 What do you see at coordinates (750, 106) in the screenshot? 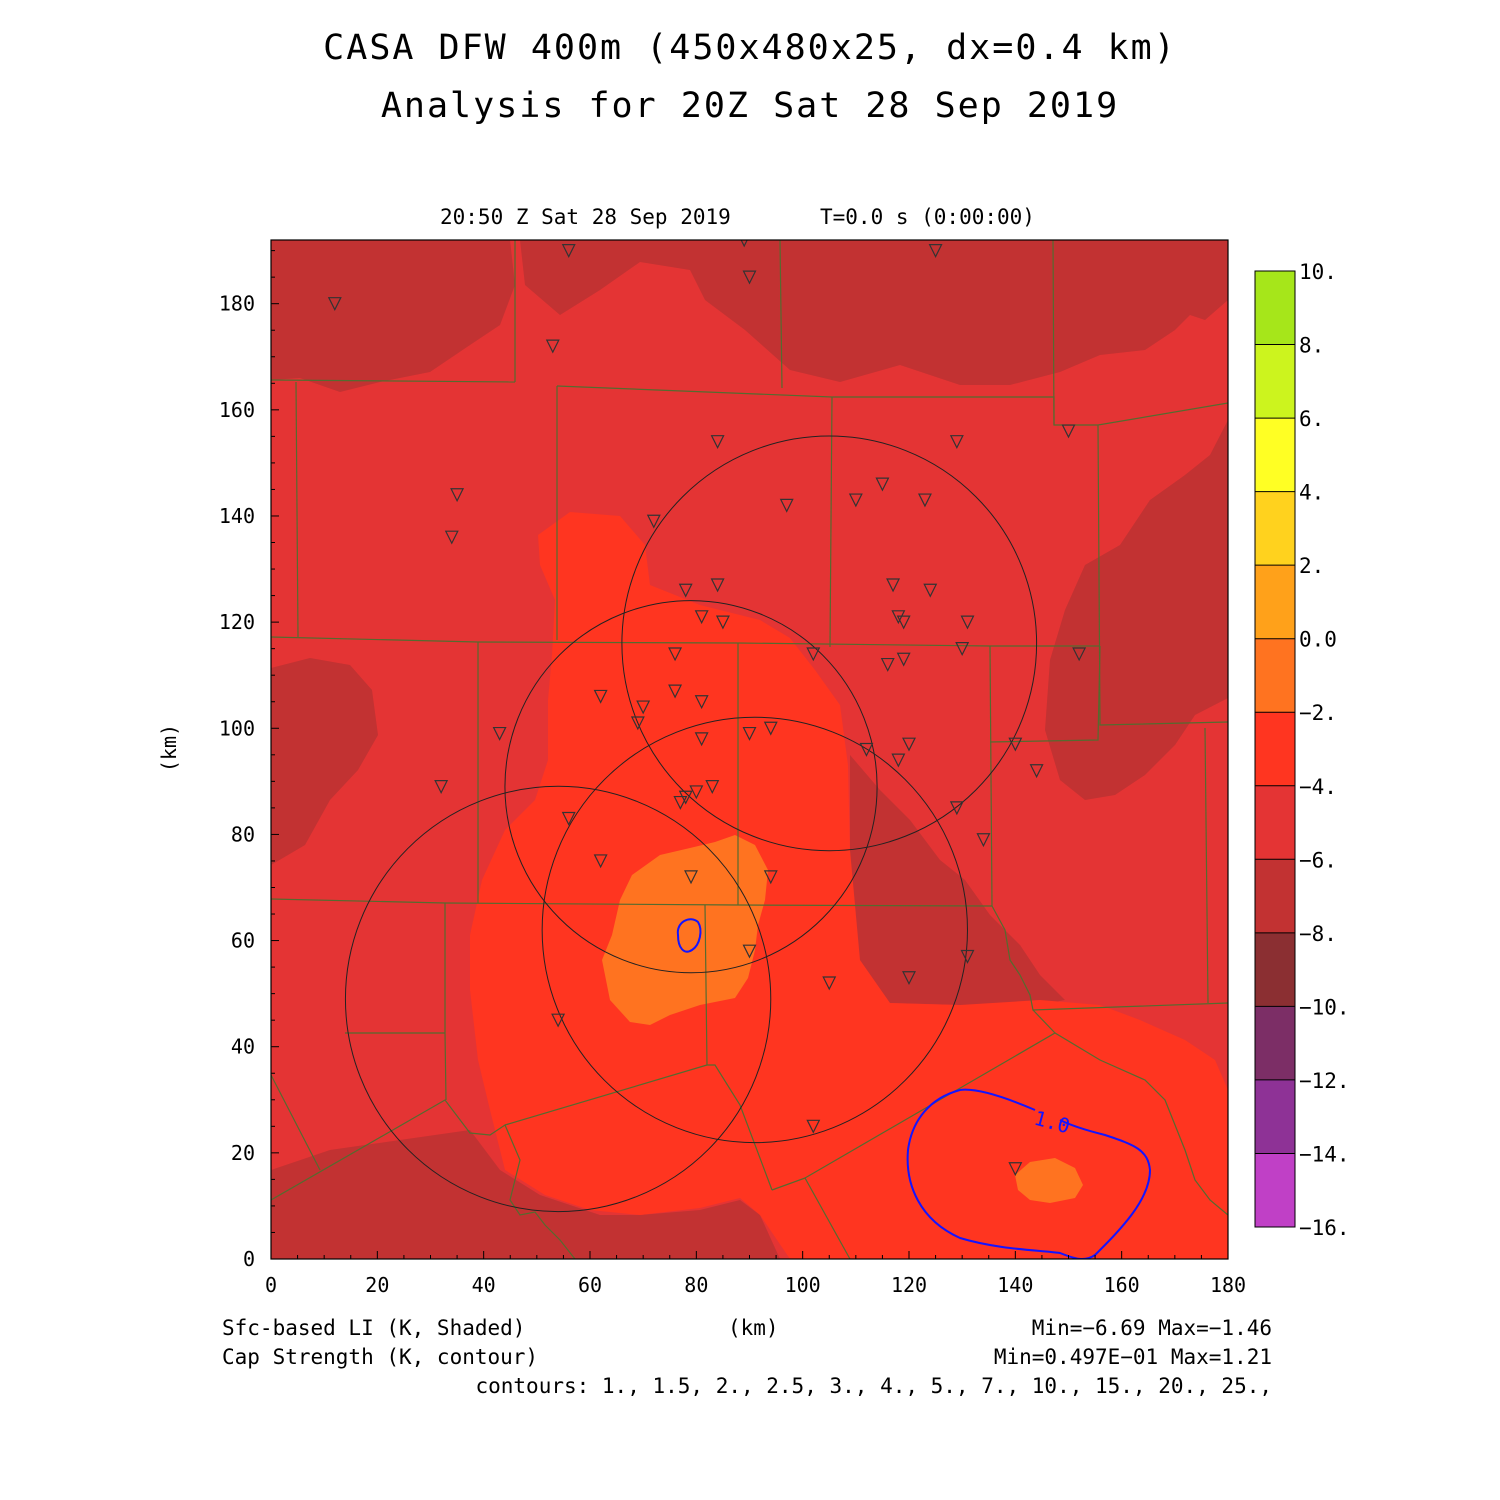
I see `title-line-2: Analysis for 20Z Sat 28 Sep 2019` at bounding box center [750, 106].